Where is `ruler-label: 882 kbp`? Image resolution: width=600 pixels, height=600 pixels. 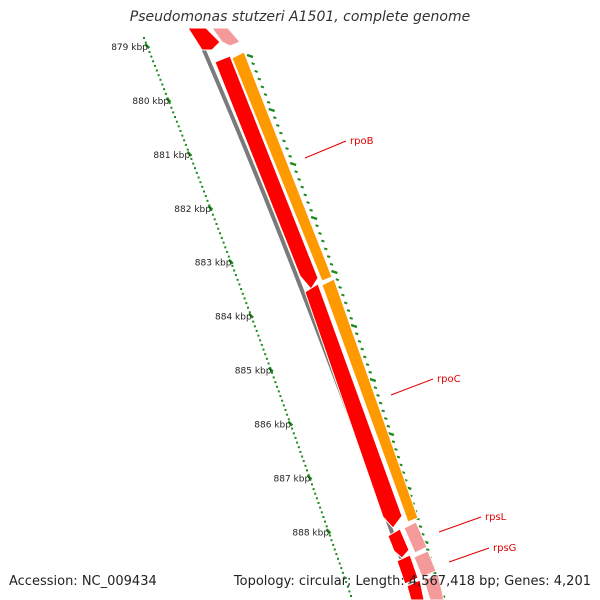
ruler-label: 882 kbp is located at coordinates (192, 210).